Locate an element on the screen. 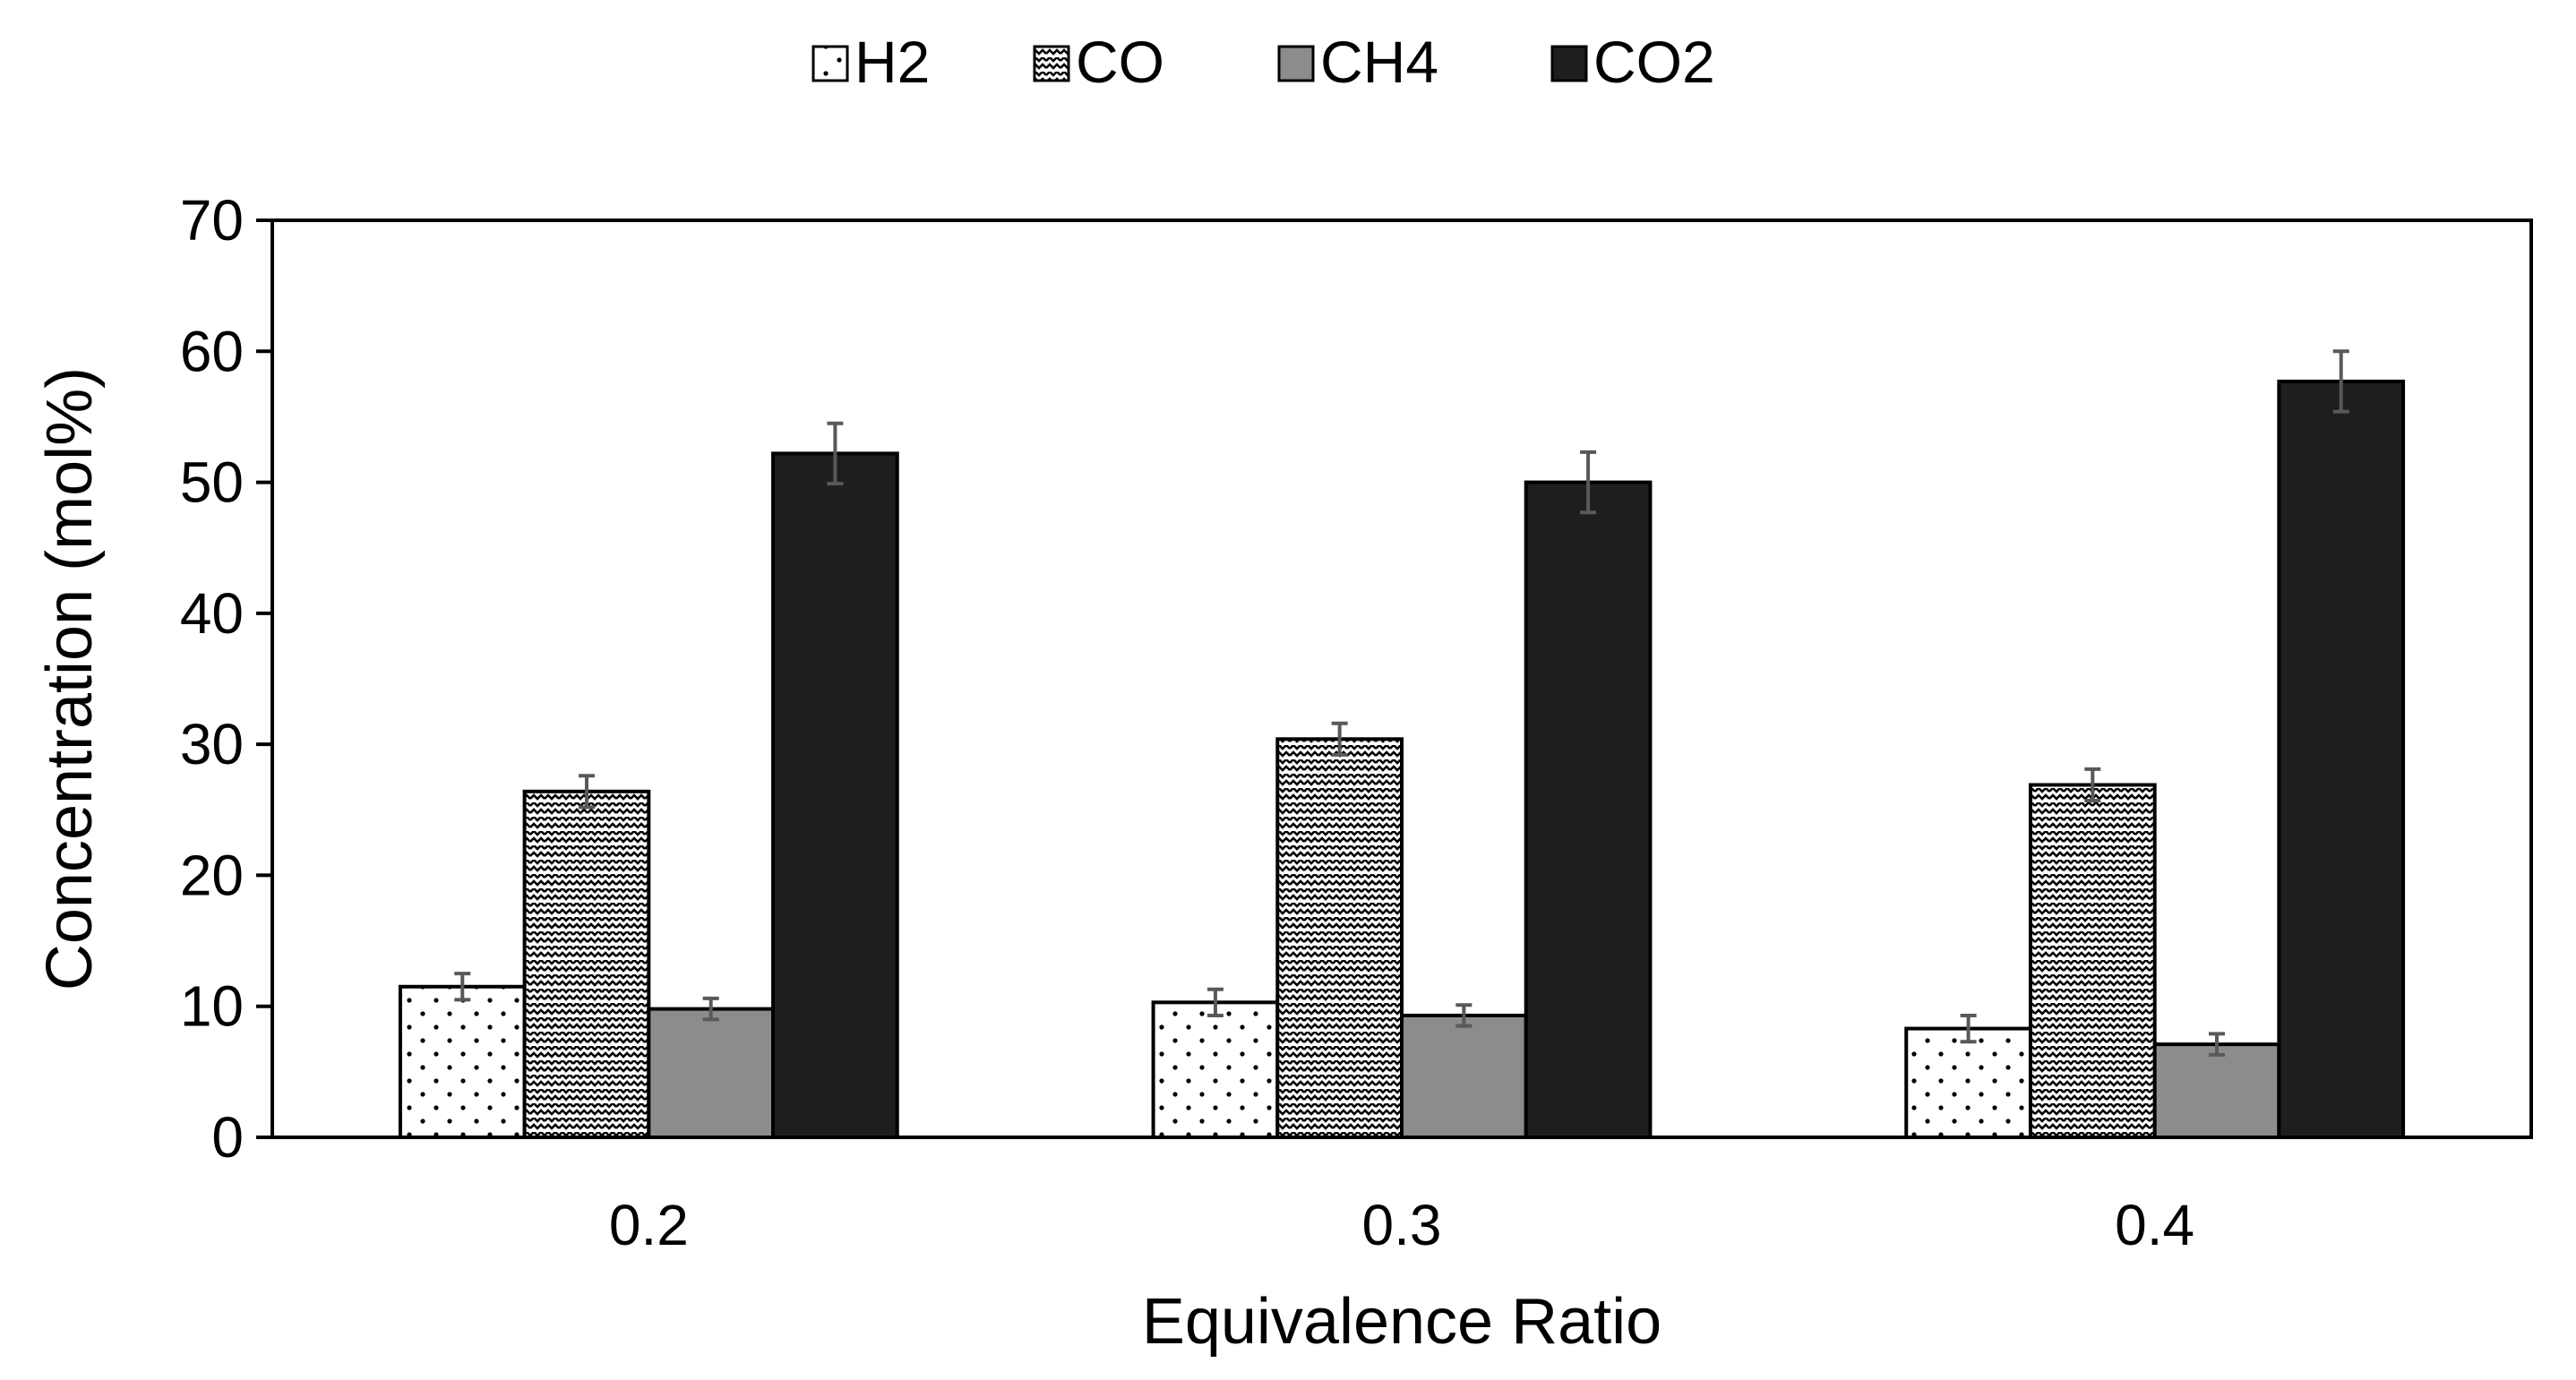 The width and height of the screenshot is (2576, 1380). legend-swatch-co2 is located at coordinates (1569, 63).